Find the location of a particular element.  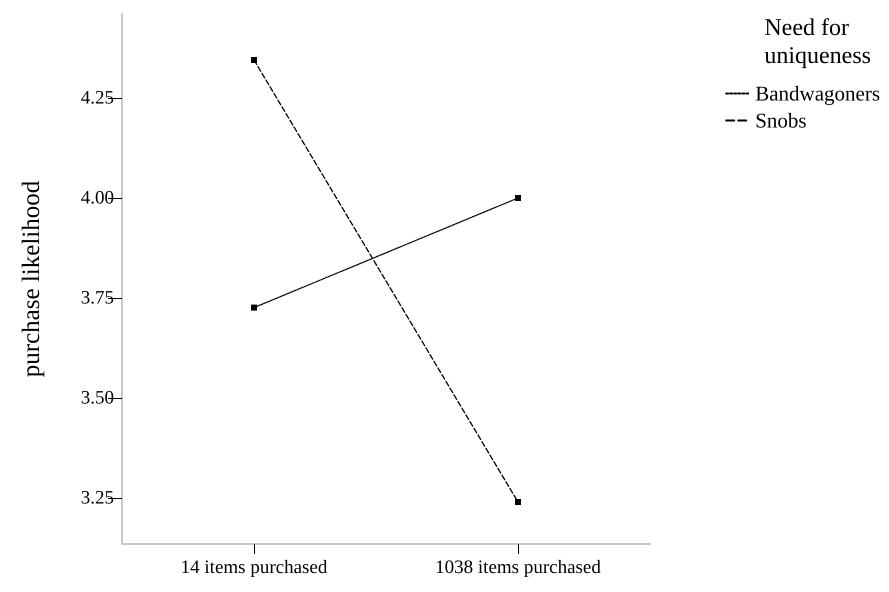

x-tick-label: 14 items purchased is located at coordinates (254, 567).